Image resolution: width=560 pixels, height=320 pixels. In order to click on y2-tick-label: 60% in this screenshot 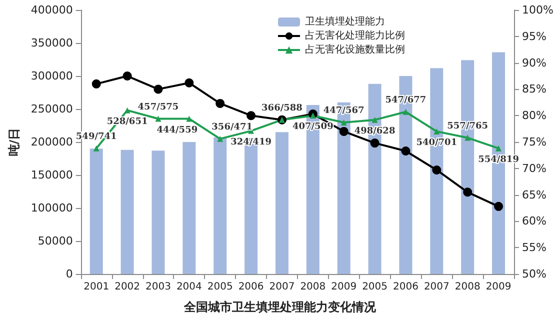, I will do `click(534, 221)`.